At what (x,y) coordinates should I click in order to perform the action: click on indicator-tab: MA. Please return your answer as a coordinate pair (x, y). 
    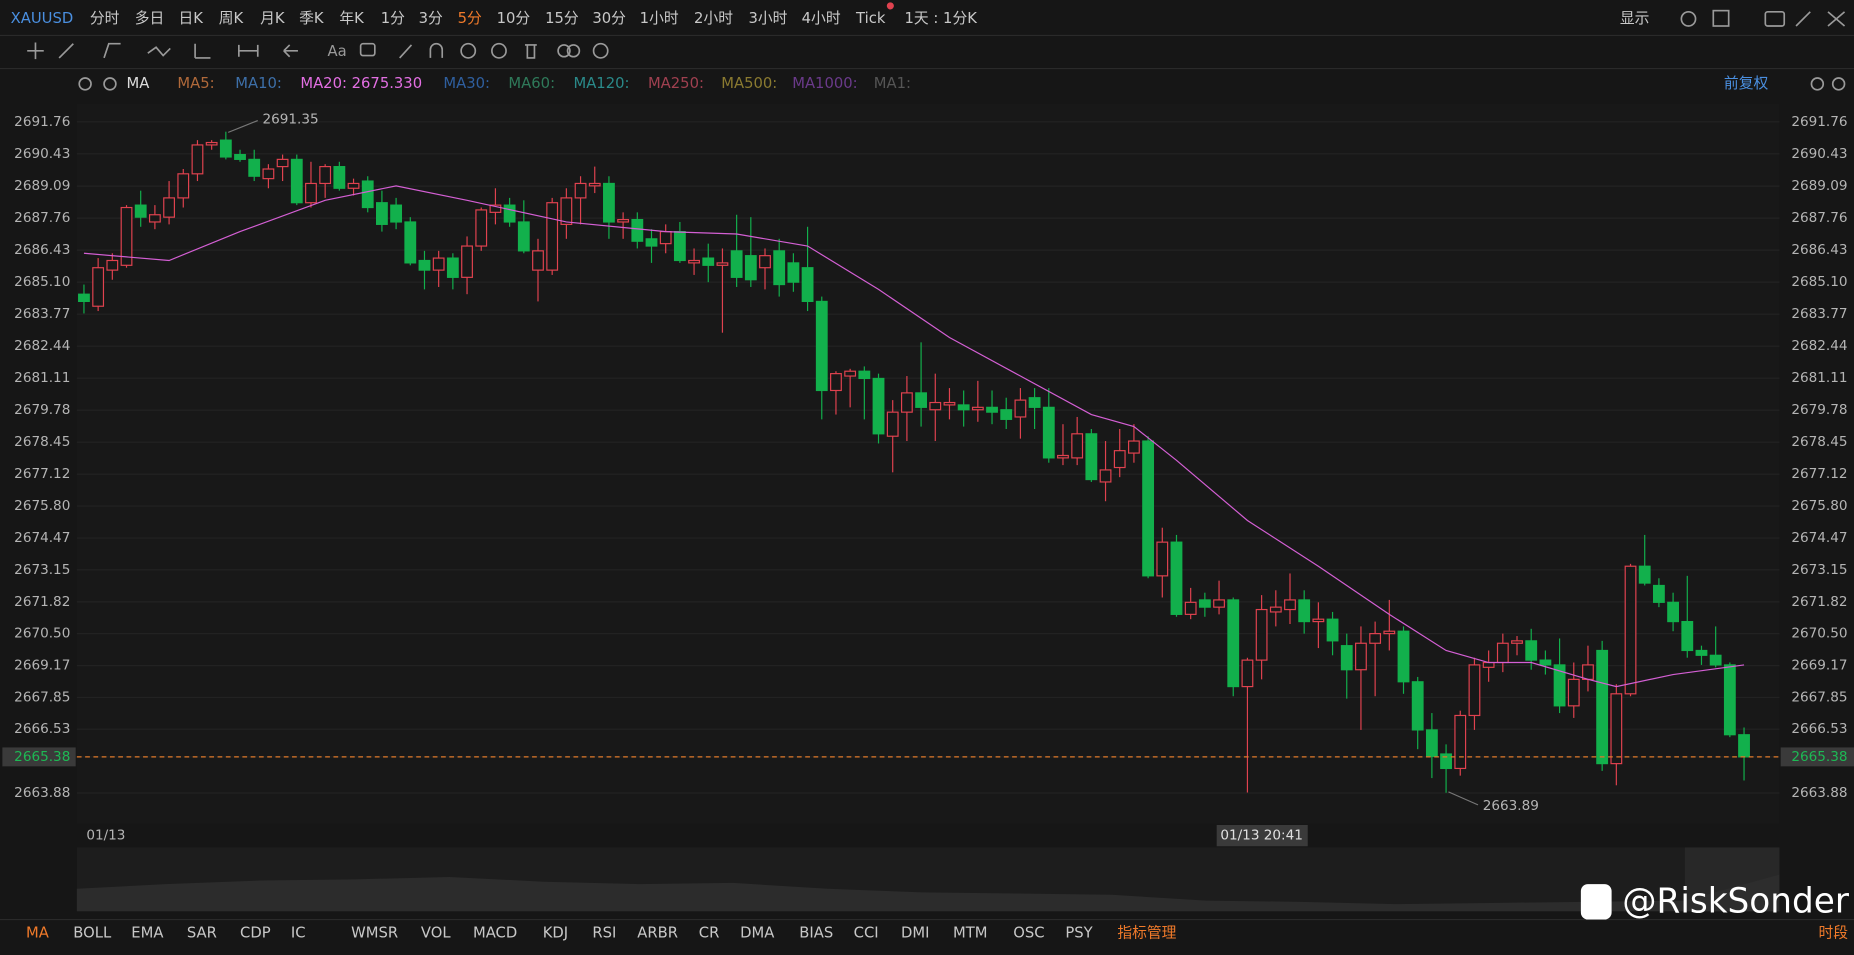
    Looking at the image, I should click on (37, 933).